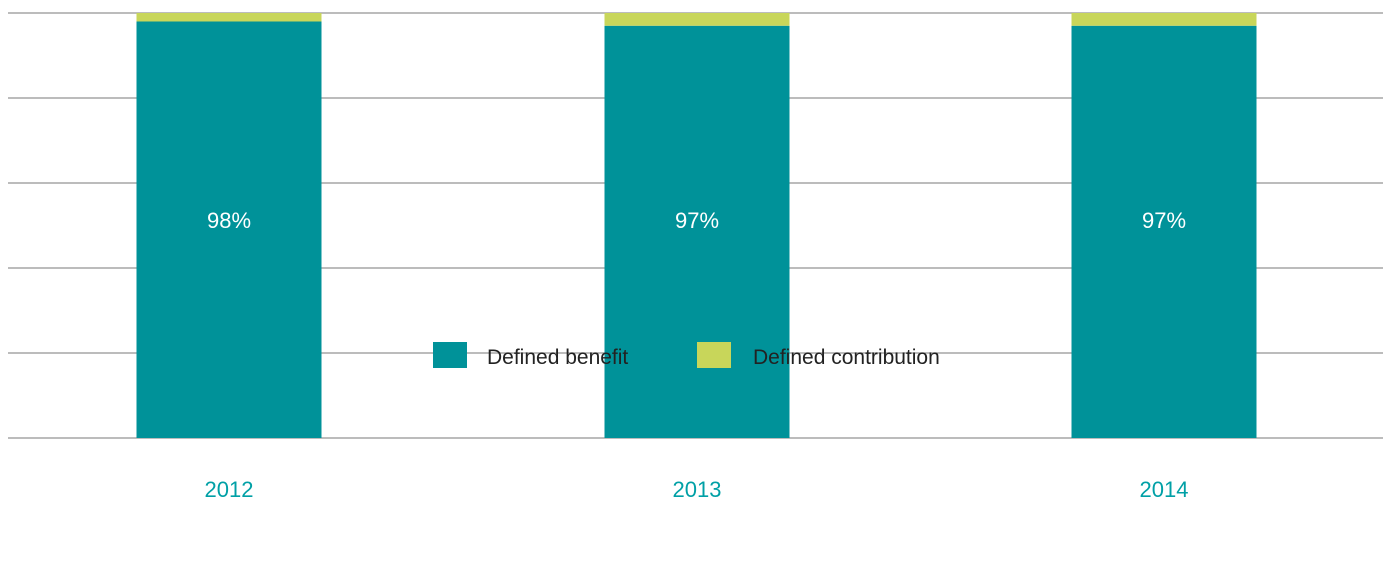 This screenshot has width=1389, height=564. I want to click on legend-label-defined-benefit: Defined benefit, so click(557, 357).